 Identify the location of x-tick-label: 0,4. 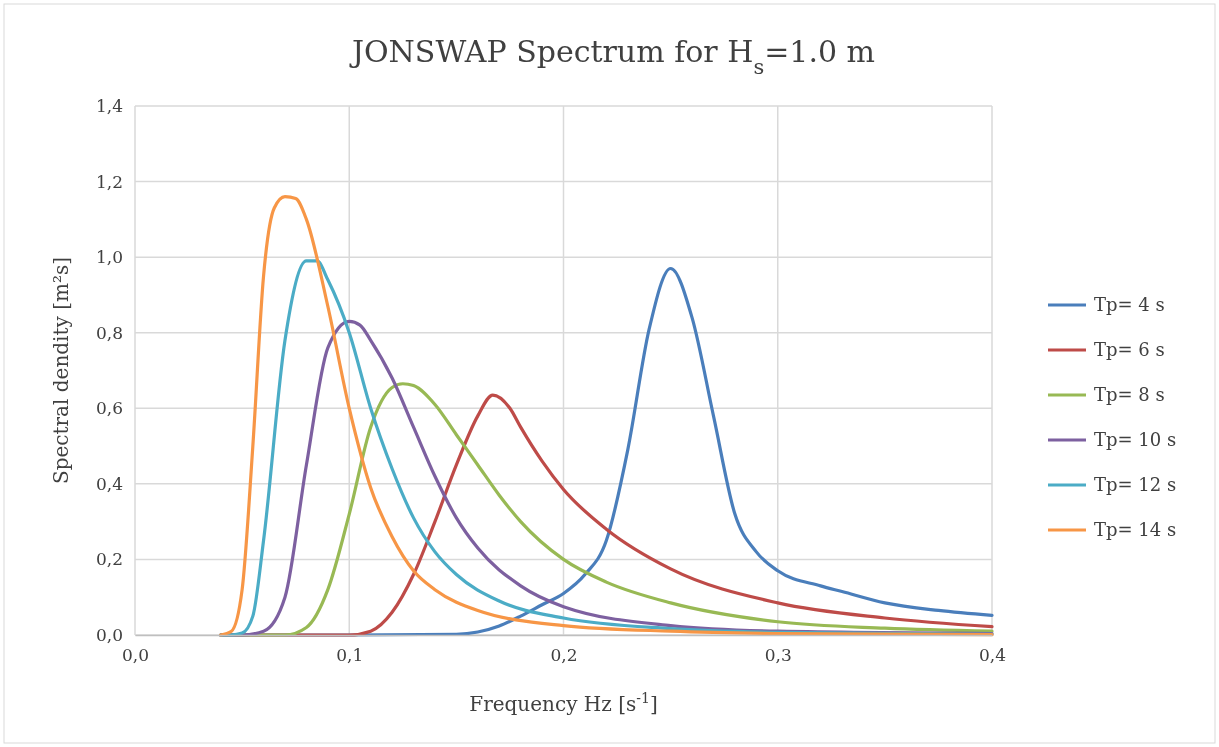
(992, 655).